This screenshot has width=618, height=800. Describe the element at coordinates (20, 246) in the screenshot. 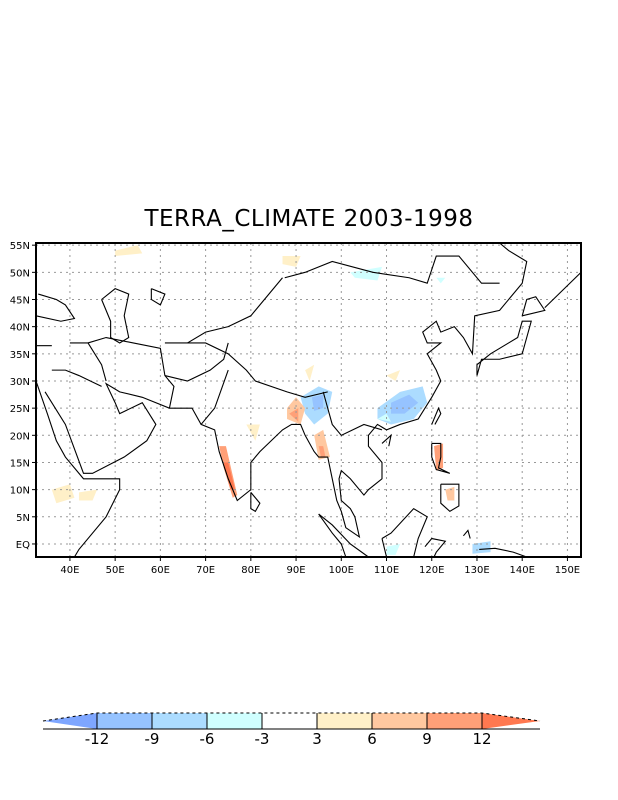

I see `lat-label: 55N` at that location.